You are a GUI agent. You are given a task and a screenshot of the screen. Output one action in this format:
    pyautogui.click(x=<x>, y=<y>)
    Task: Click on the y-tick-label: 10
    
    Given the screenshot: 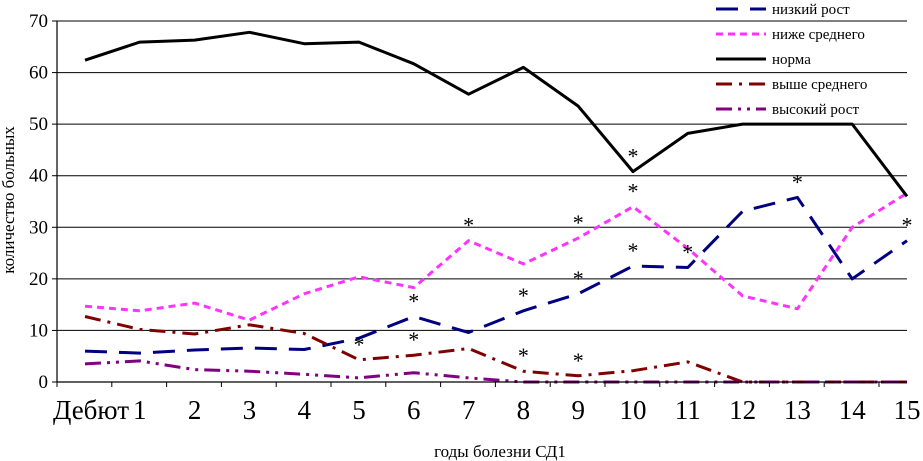 What is the action you would take?
    pyautogui.click(x=38, y=330)
    